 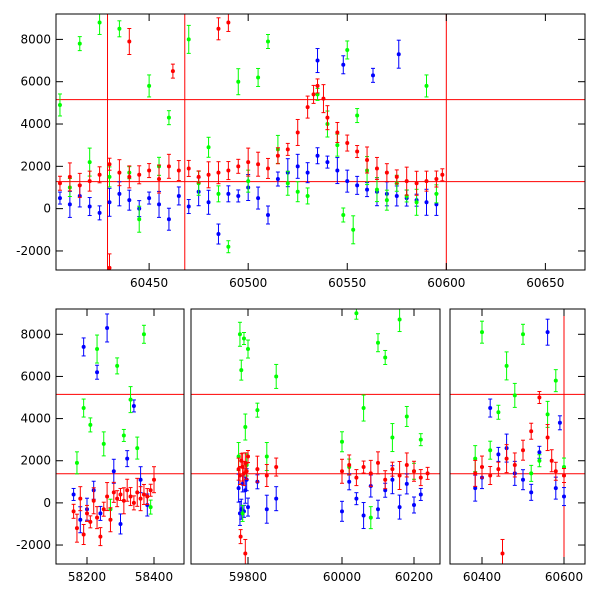 I want to click on bottom-x-tick-label: 60600, so click(x=564, y=577).